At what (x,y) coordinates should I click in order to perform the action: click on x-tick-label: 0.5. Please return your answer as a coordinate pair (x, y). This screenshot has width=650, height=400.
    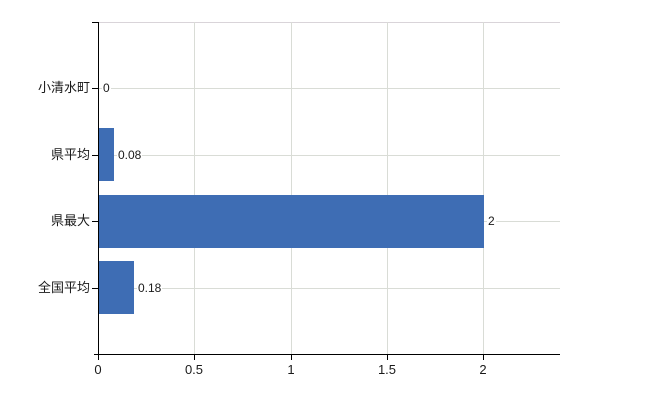
    Looking at the image, I should click on (194, 369).